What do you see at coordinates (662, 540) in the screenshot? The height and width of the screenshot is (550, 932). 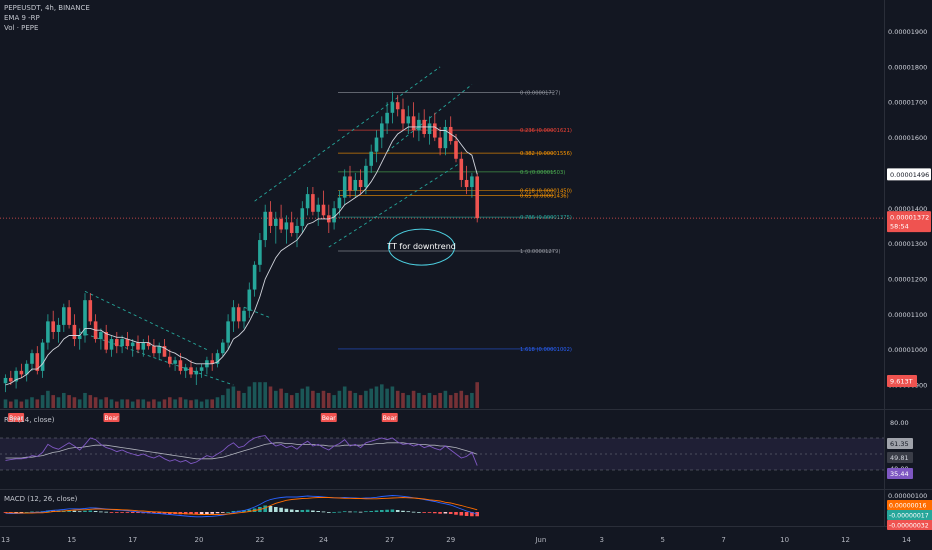 I see `time-axis-label: 5` at bounding box center [662, 540].